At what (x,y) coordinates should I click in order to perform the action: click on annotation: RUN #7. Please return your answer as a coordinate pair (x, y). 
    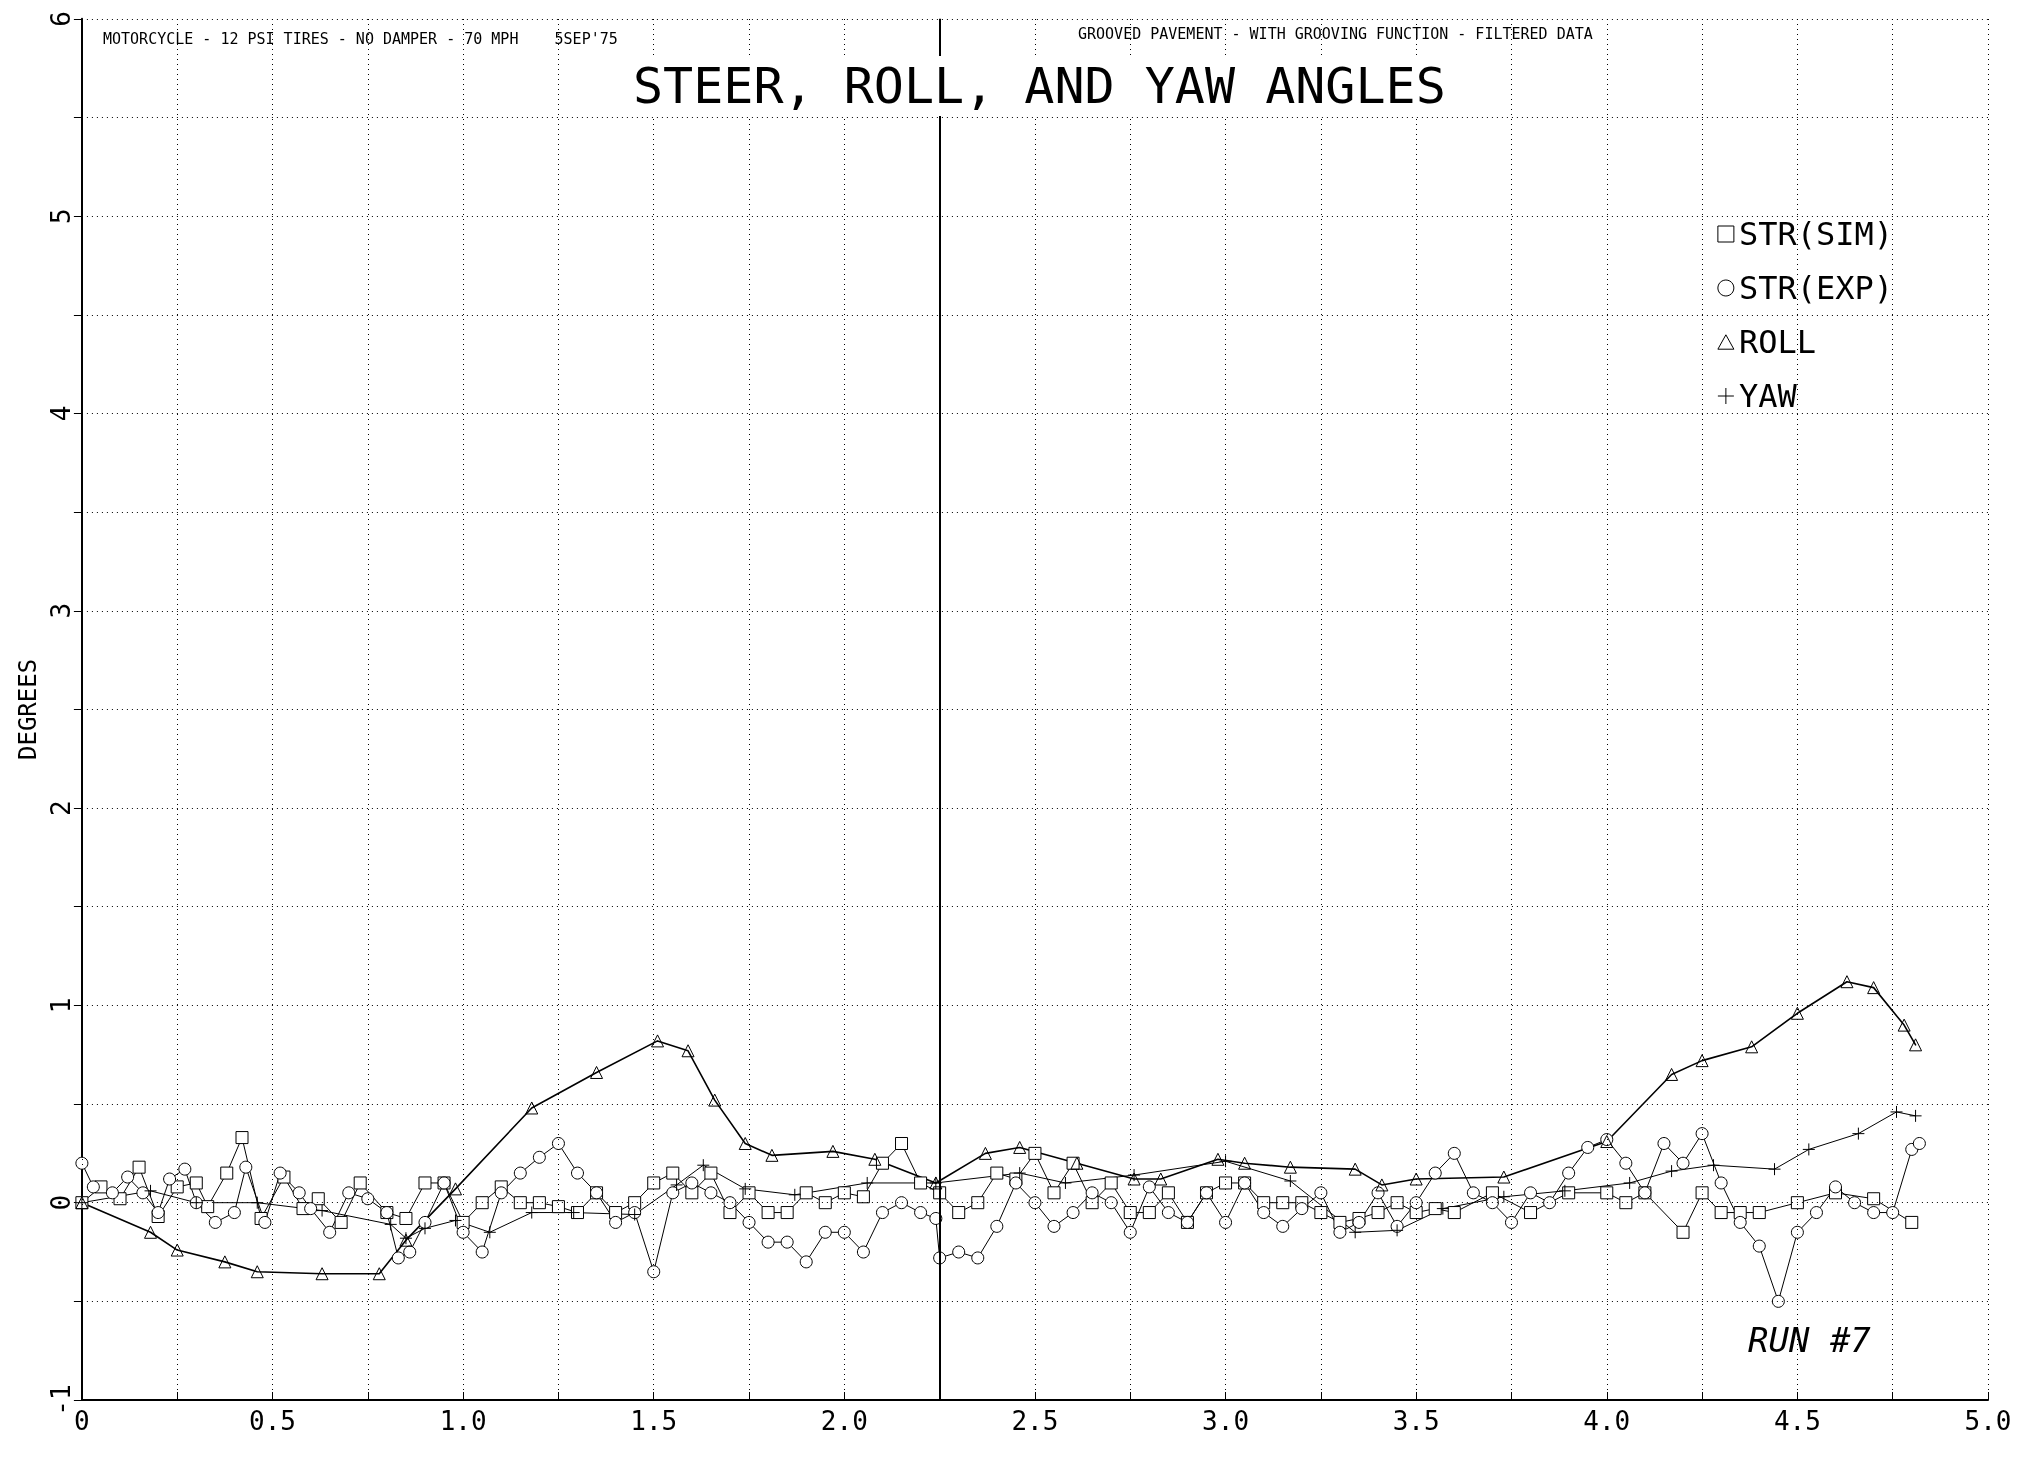
    Looking at the image, I should click on (1810, 1340).